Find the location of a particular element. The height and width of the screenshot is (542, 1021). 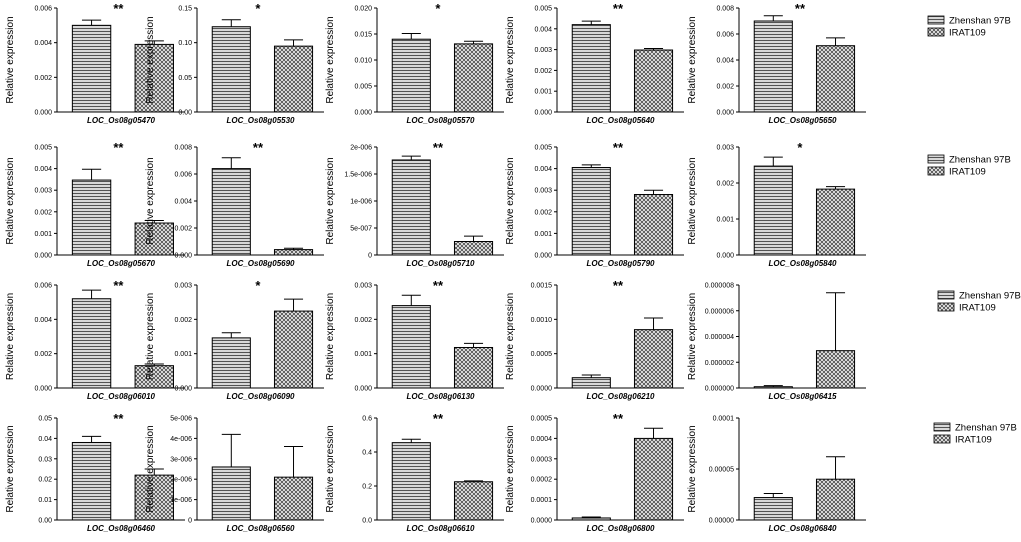

y-tick-label: 0.0005 is located at coordinates (542, 419).